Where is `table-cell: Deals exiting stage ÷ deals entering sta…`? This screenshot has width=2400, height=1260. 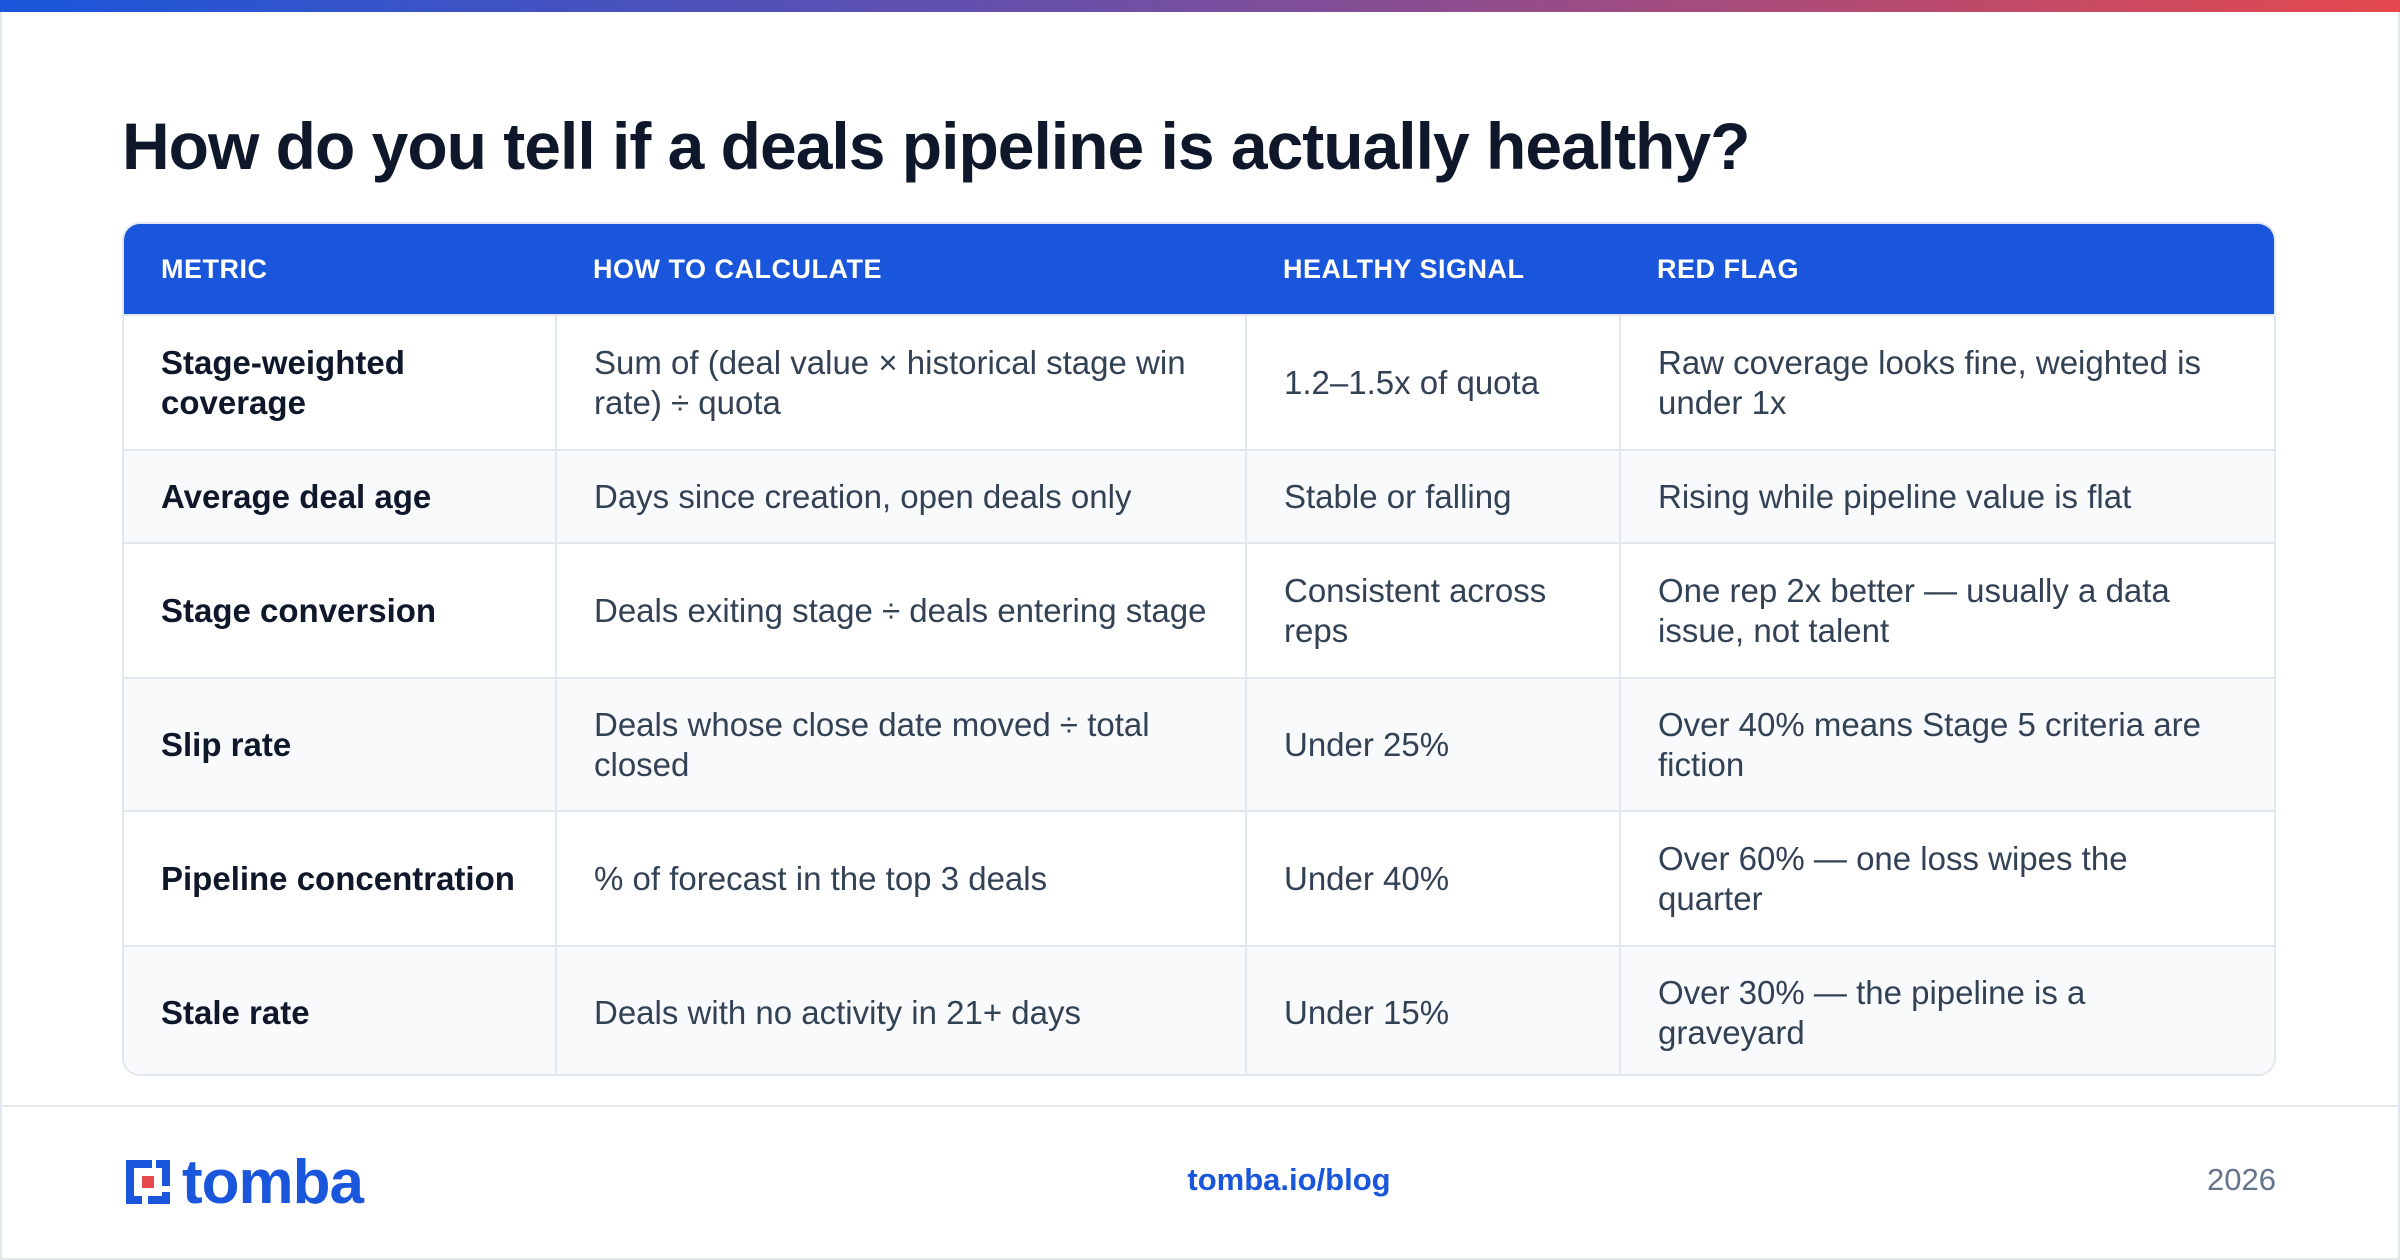
table-cell: Deals exiting stage ÷ deals entering sta… is located at coordinates (901, 610).